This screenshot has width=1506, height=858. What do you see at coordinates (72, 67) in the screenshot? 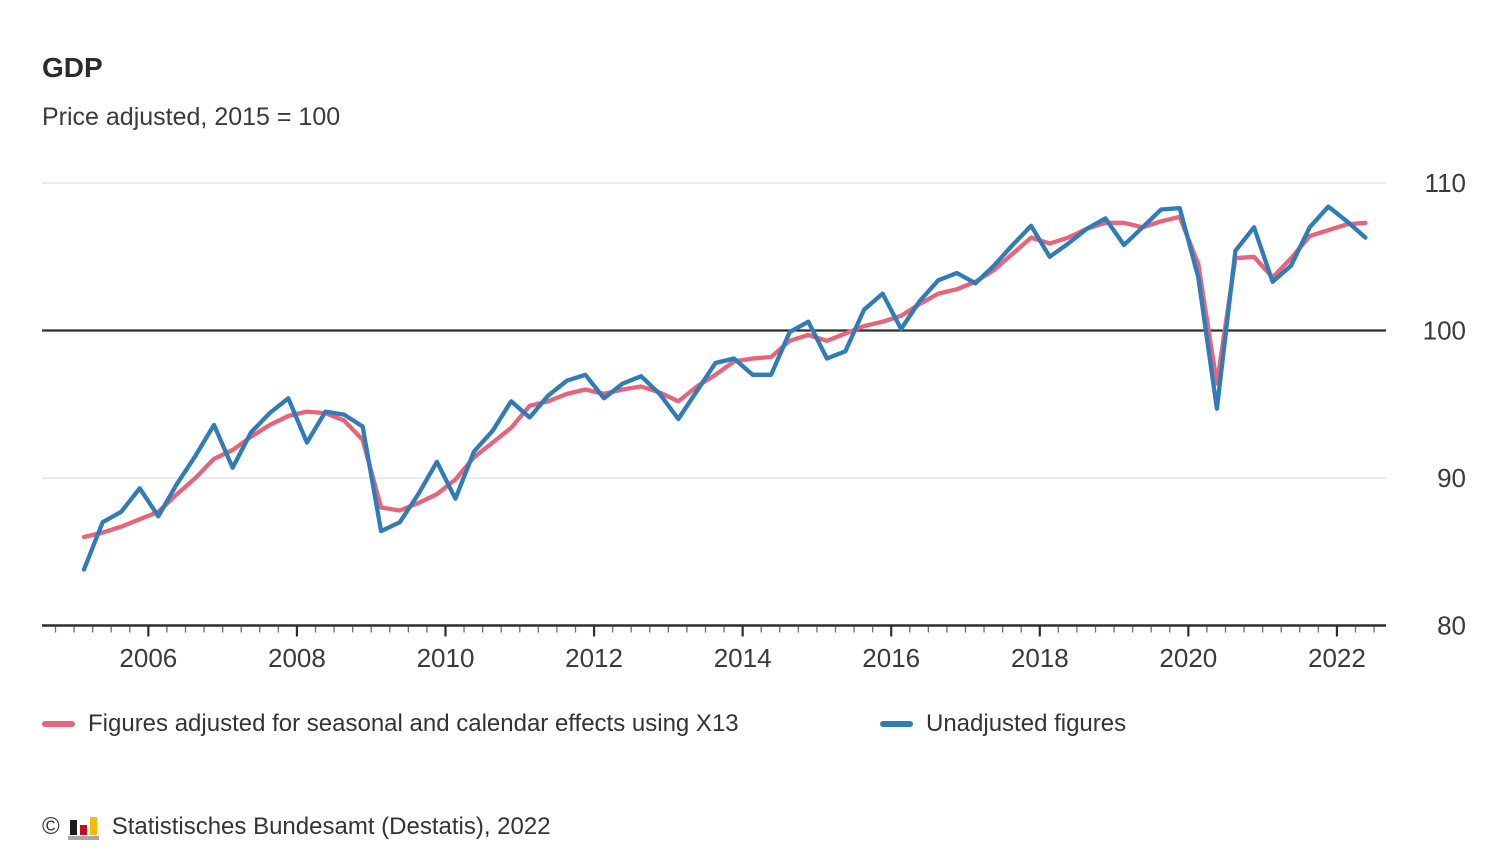
I see `page-title: GDP` at bounding box center [72, 67].